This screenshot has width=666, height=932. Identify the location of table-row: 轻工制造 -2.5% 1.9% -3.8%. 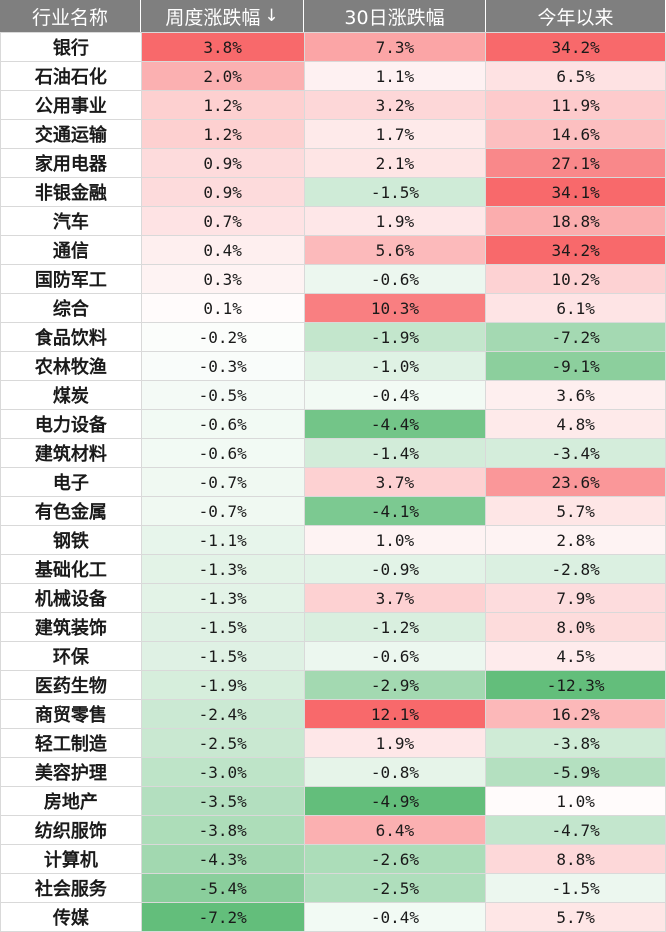
(333, 742).